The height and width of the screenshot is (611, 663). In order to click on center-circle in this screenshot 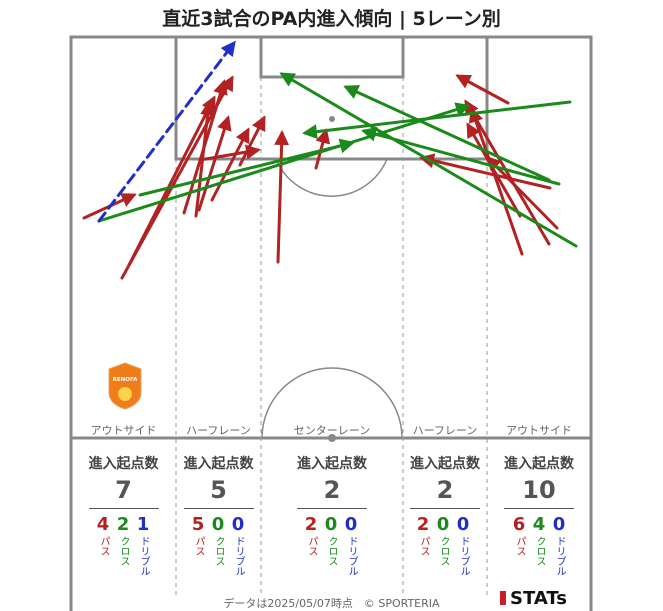, I will do `click(332, 403)`.